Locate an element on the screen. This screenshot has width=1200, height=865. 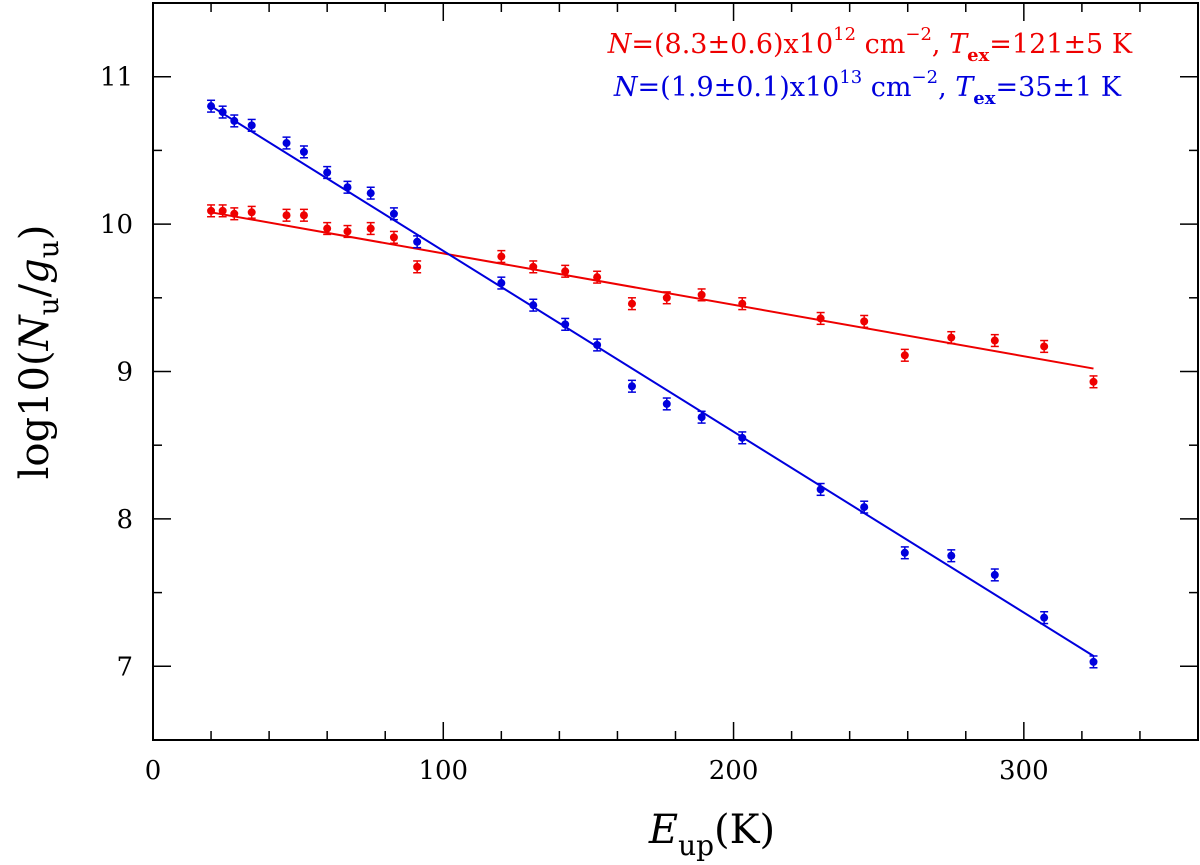
y-tick-label: 11 is located at coordinates (116, 78).